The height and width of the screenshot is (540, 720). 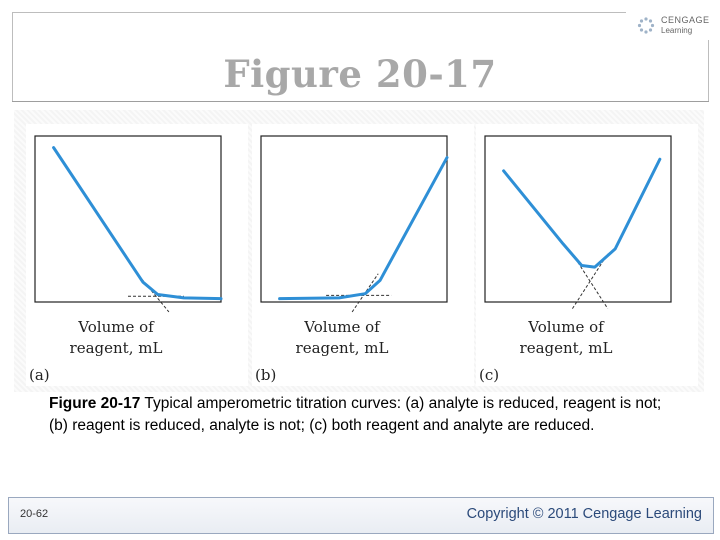 I want to click on caption-figure-label: Figure 20-17, so click(x=95, y=403).